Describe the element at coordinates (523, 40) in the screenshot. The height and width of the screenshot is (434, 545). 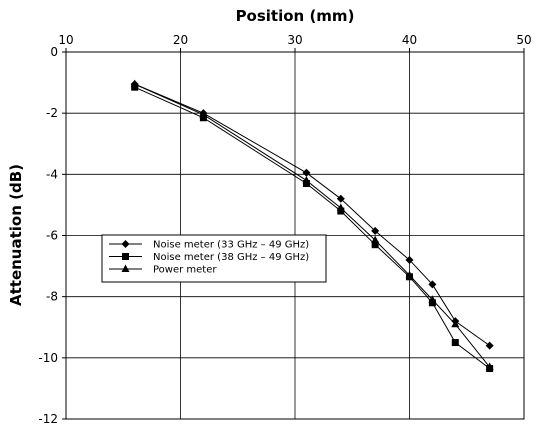
I see `x-tick-label: 50` at that location.